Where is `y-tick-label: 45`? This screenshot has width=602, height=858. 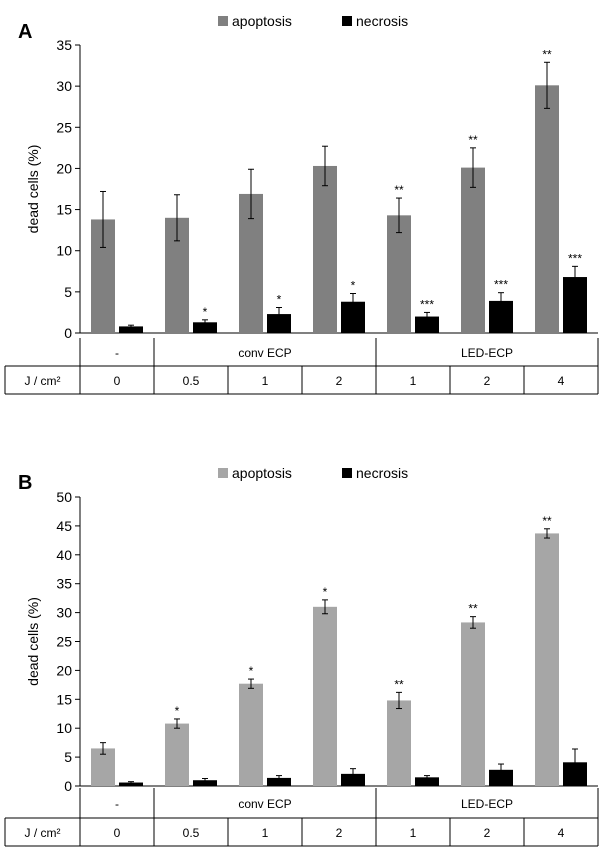
y-tick-label: 45 is located at coordinates (64, 526).